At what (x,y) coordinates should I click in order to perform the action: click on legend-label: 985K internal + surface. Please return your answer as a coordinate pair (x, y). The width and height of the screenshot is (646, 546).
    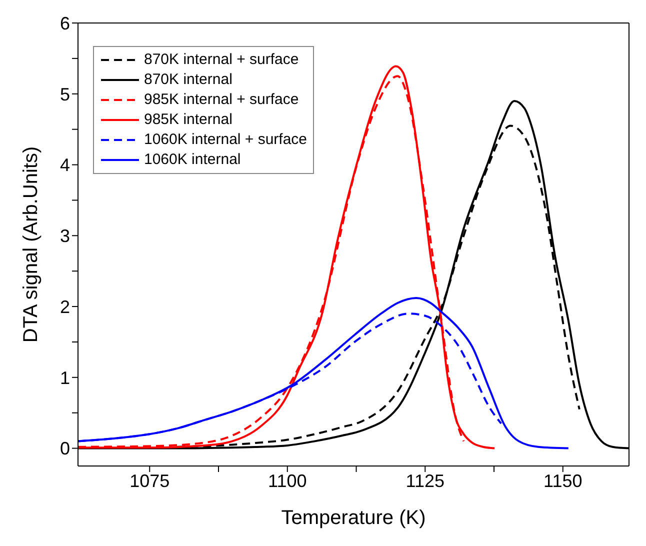
    Looking at the image, I should click on (221, 100).